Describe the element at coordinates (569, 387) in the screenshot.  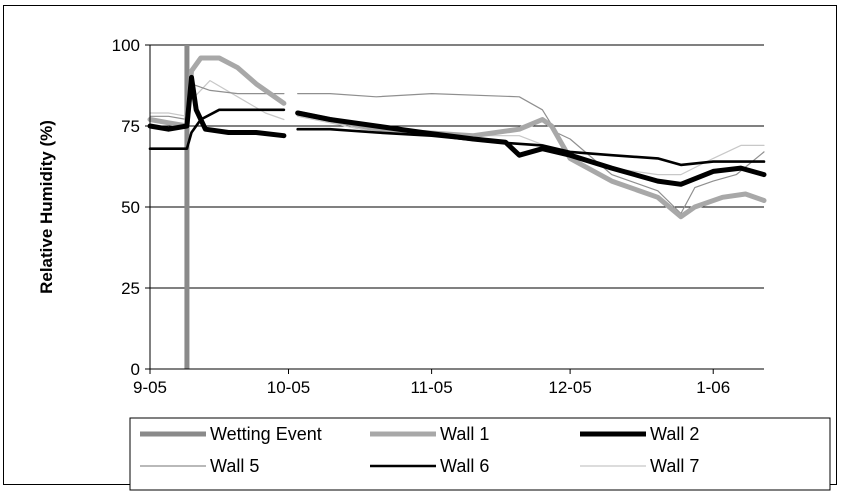
I see `x-tick-label: 12-05` at that location.